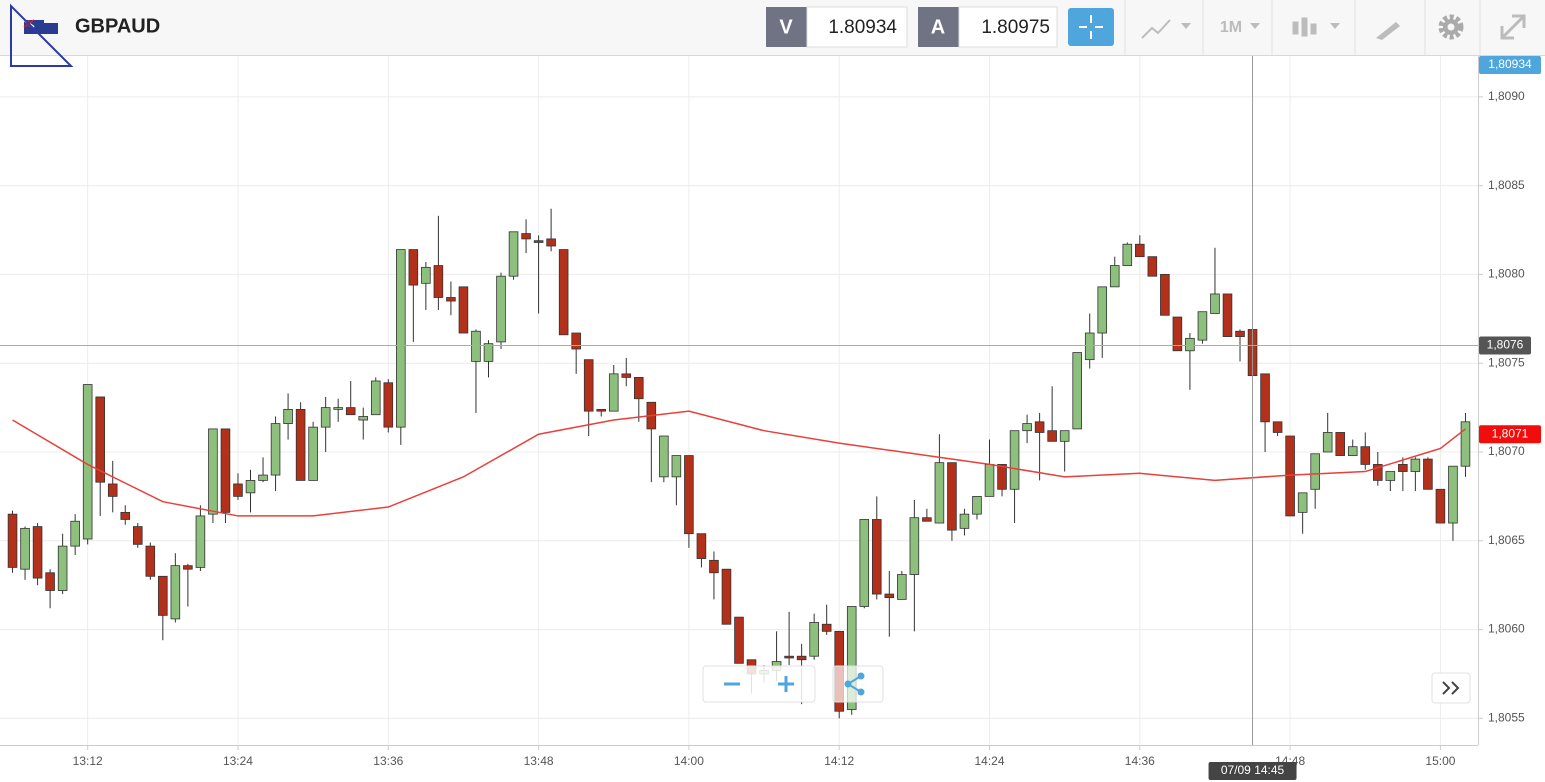 The height and width of the screenshot is (782, 1545). I want to click on bid-button, so click(786, 27).